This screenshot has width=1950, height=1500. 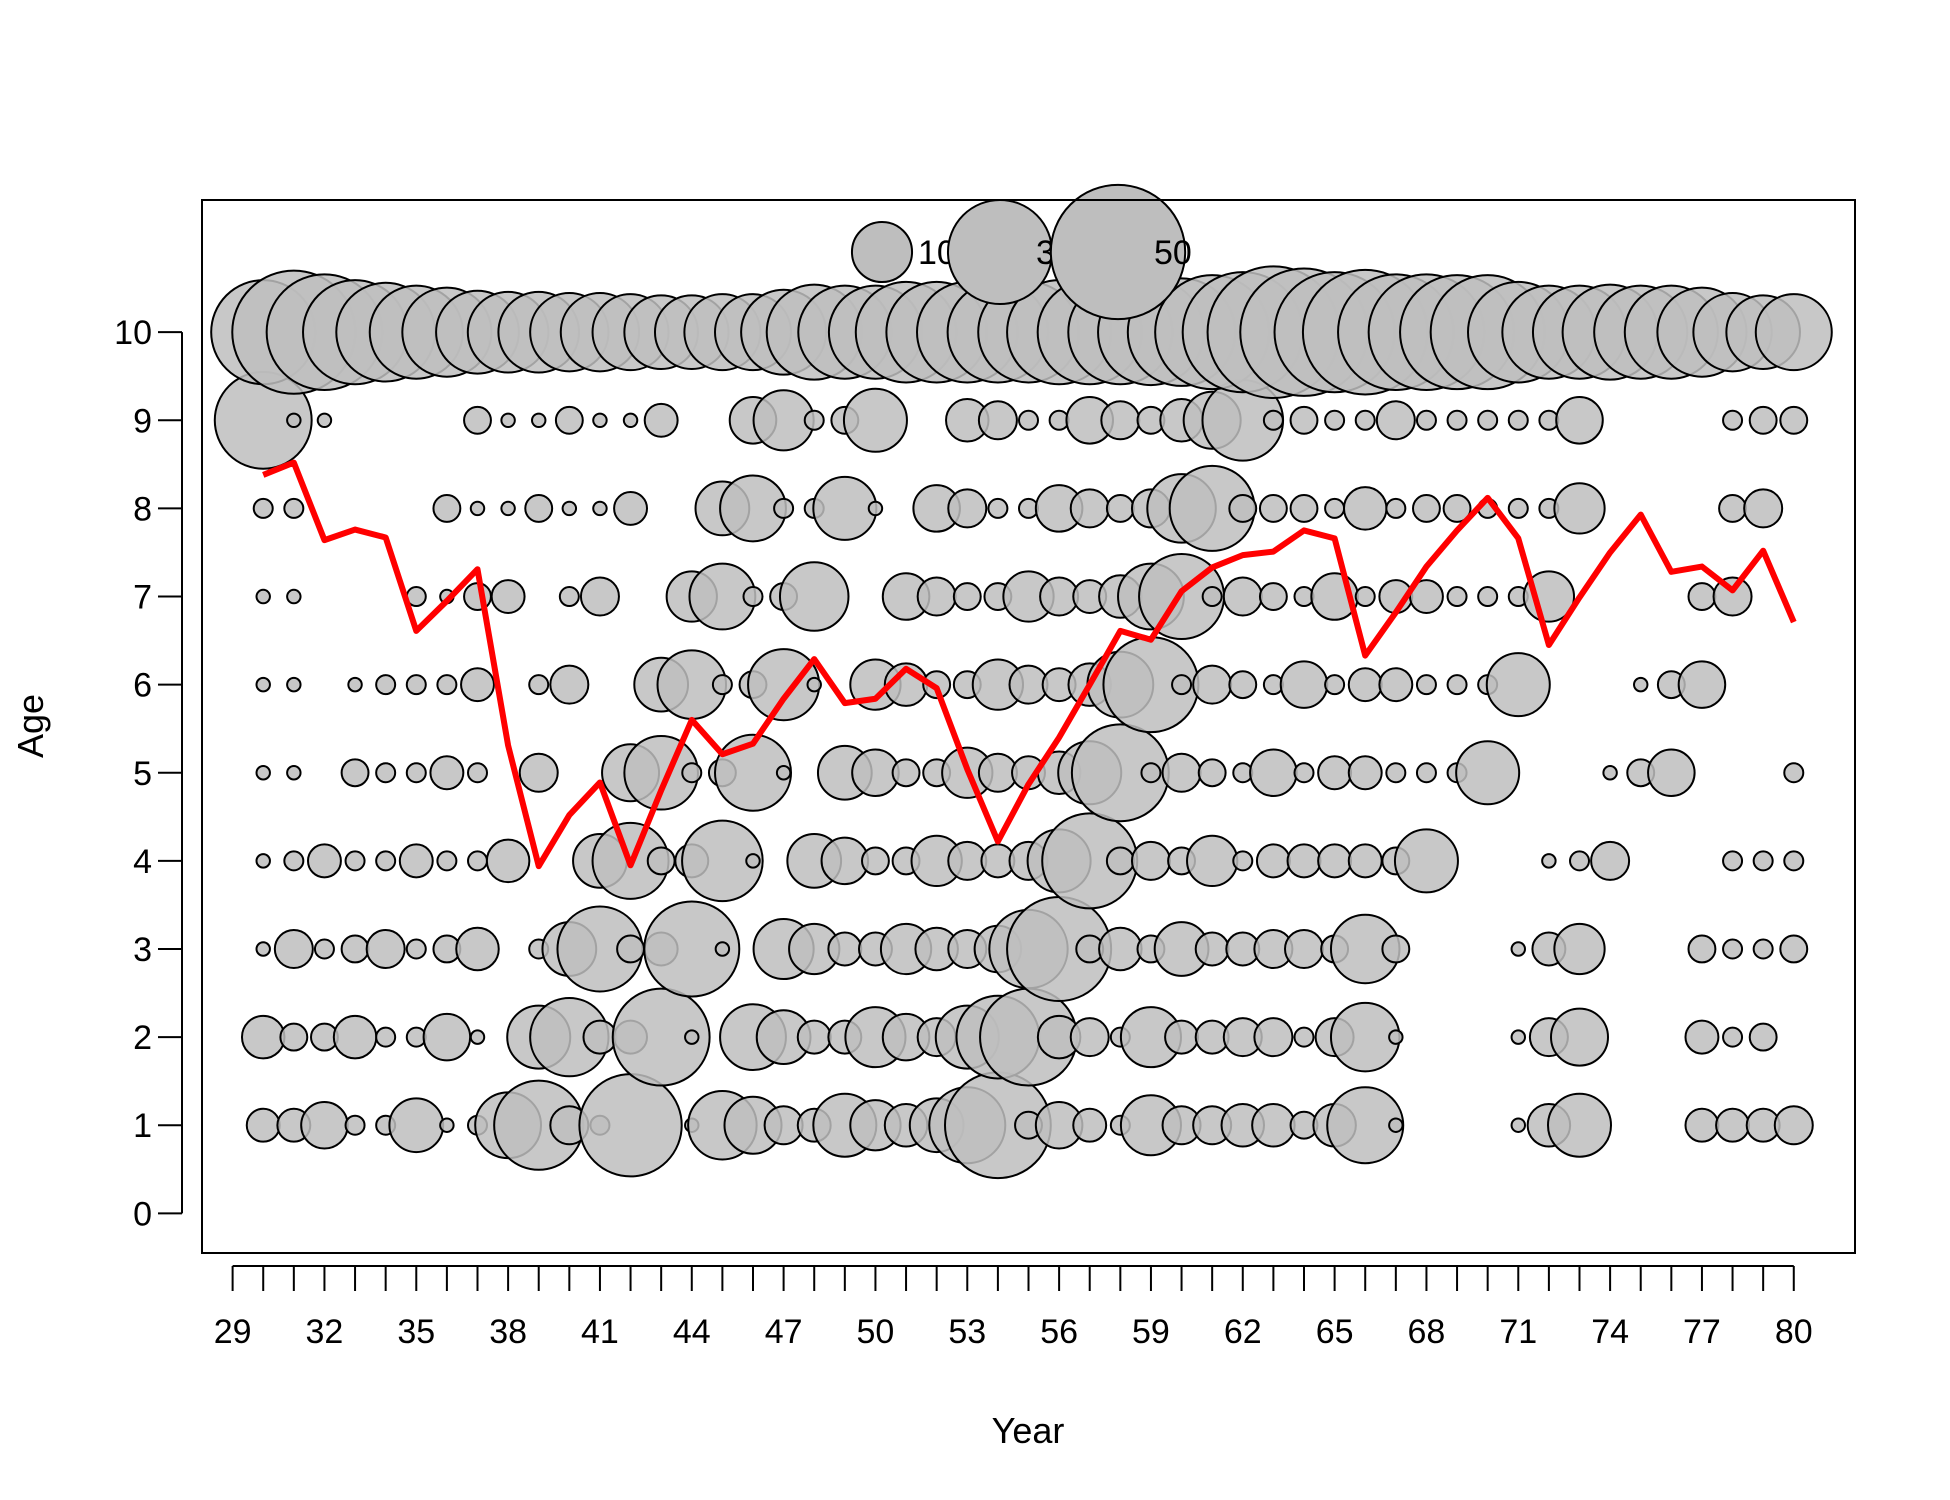 I want to click on x-tick-label: 80, so click(x=1794, y=1332).